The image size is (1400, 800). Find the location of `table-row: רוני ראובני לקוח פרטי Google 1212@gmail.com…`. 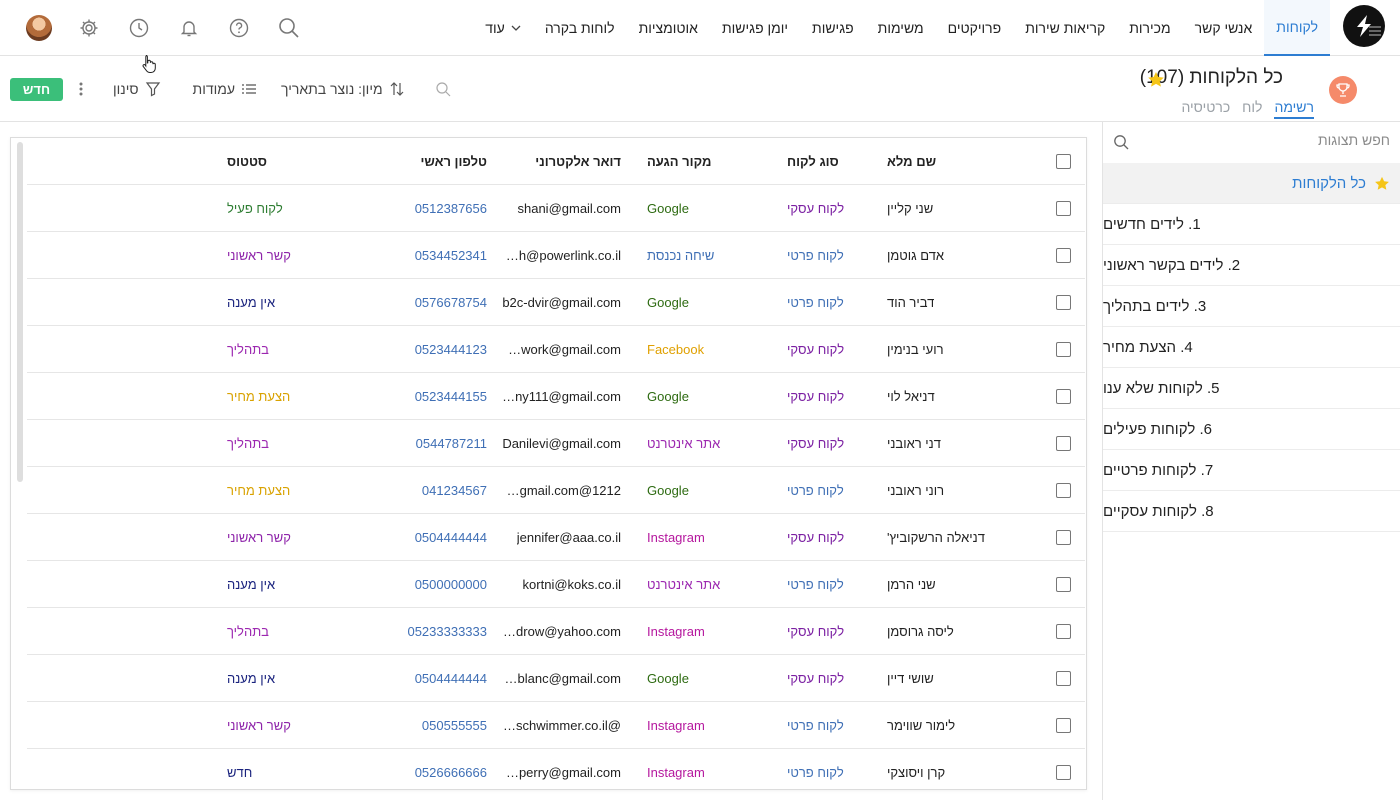

table-row: רוני ראובני לקוח פרטי Google 1212@gmail.com… is located at coordinates (556, 490).